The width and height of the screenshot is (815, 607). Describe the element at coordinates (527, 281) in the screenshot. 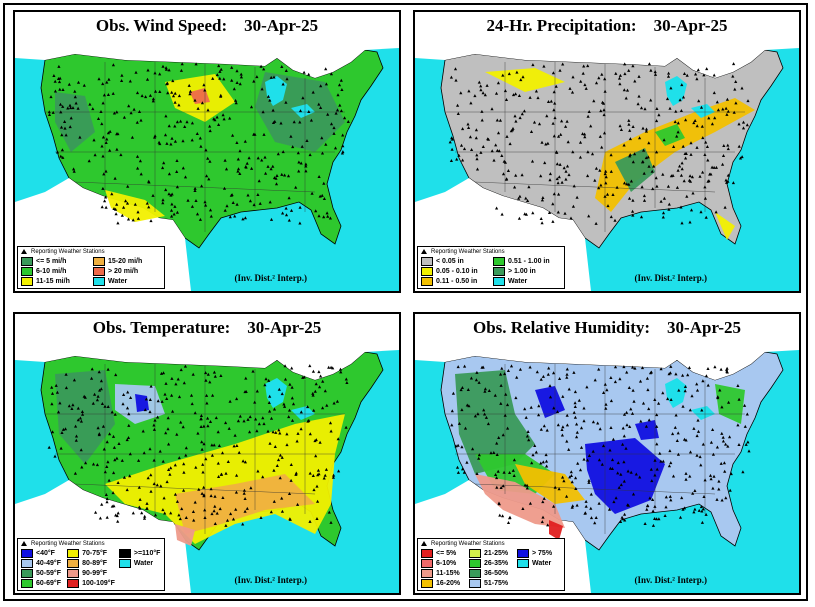

I see `legend-item: Water` at that location.